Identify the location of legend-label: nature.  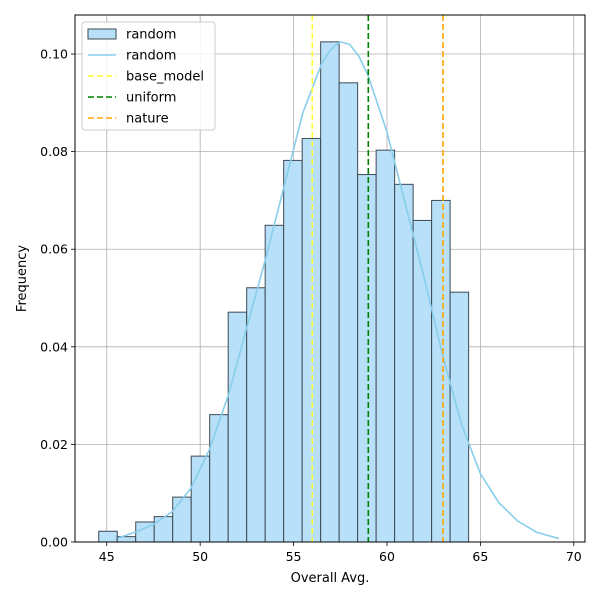
(147, 119).